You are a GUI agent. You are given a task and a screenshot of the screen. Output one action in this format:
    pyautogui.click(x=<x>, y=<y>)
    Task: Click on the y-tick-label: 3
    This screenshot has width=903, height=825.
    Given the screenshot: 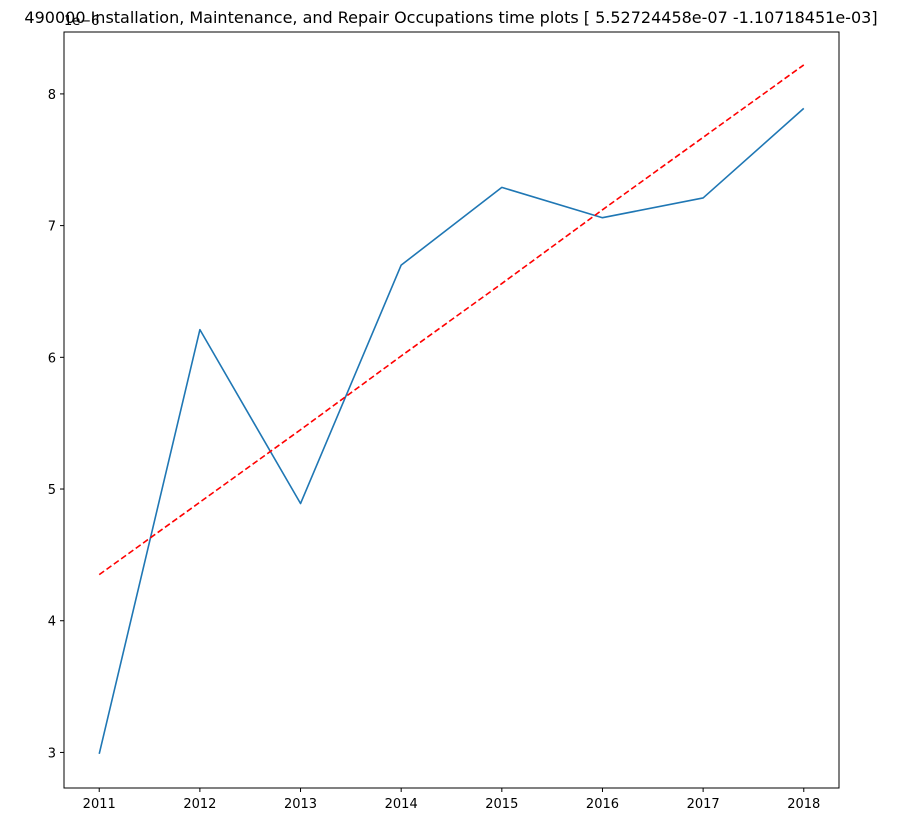 What is the action you would take?
    pyautogui.click(x=52, y=753)
    